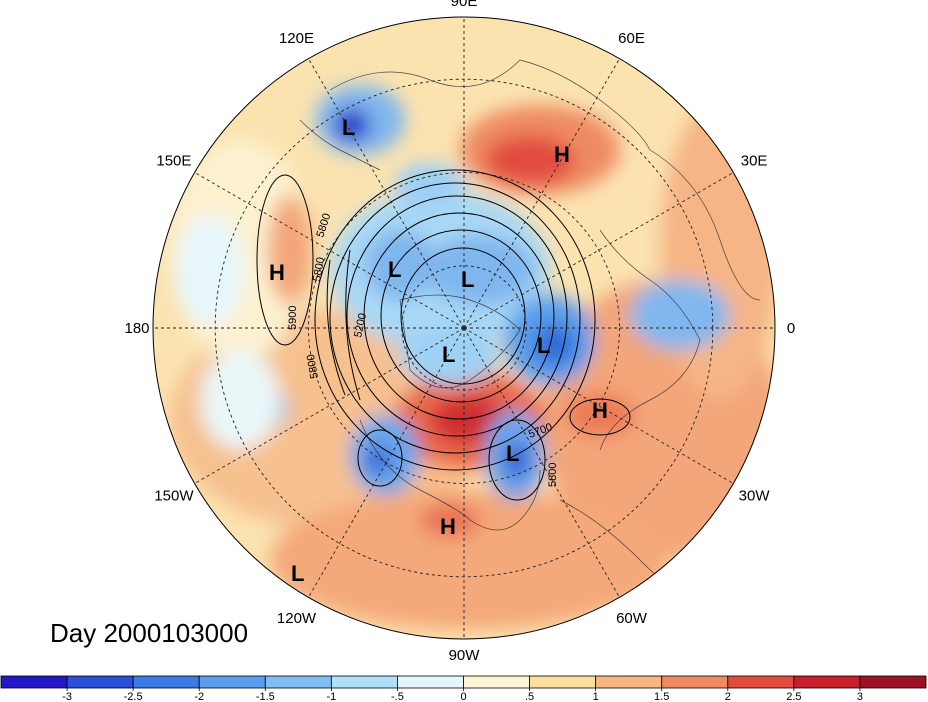 The height and width of the screenshot is (702, 928). I want to click on colorbar-label: 3, so click(860, 696).